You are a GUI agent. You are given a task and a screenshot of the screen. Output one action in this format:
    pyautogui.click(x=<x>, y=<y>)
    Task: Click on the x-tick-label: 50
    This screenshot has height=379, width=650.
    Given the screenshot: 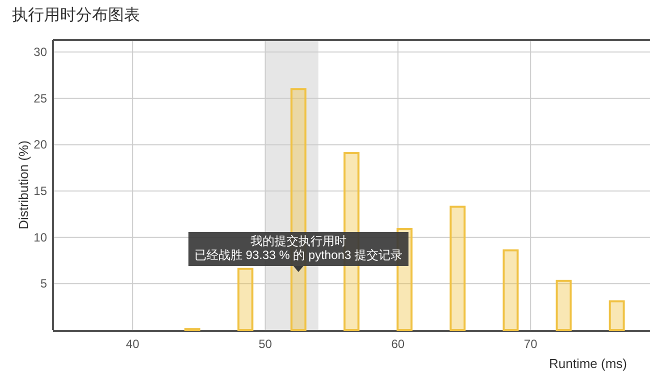 What is the action you would take?
    pyautogui.click(x=265, y=344)
    